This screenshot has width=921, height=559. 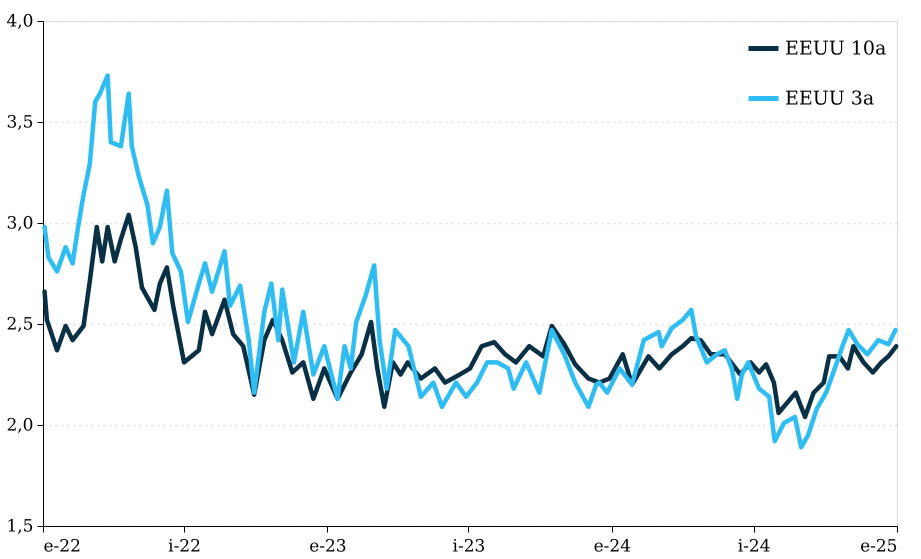 What do you see at coordinates (469, 546) in the screenshot?
I see `x-tick-label: i-23` at bounding box center [469, 546].